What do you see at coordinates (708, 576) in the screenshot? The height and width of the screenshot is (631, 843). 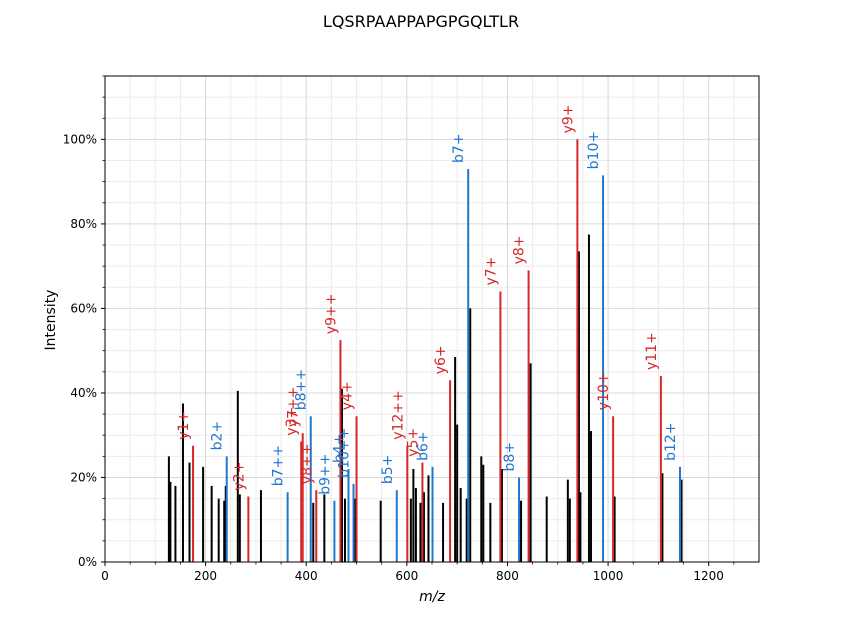 I see `x-tick-label: 1200` at bounding box center [708, 576].